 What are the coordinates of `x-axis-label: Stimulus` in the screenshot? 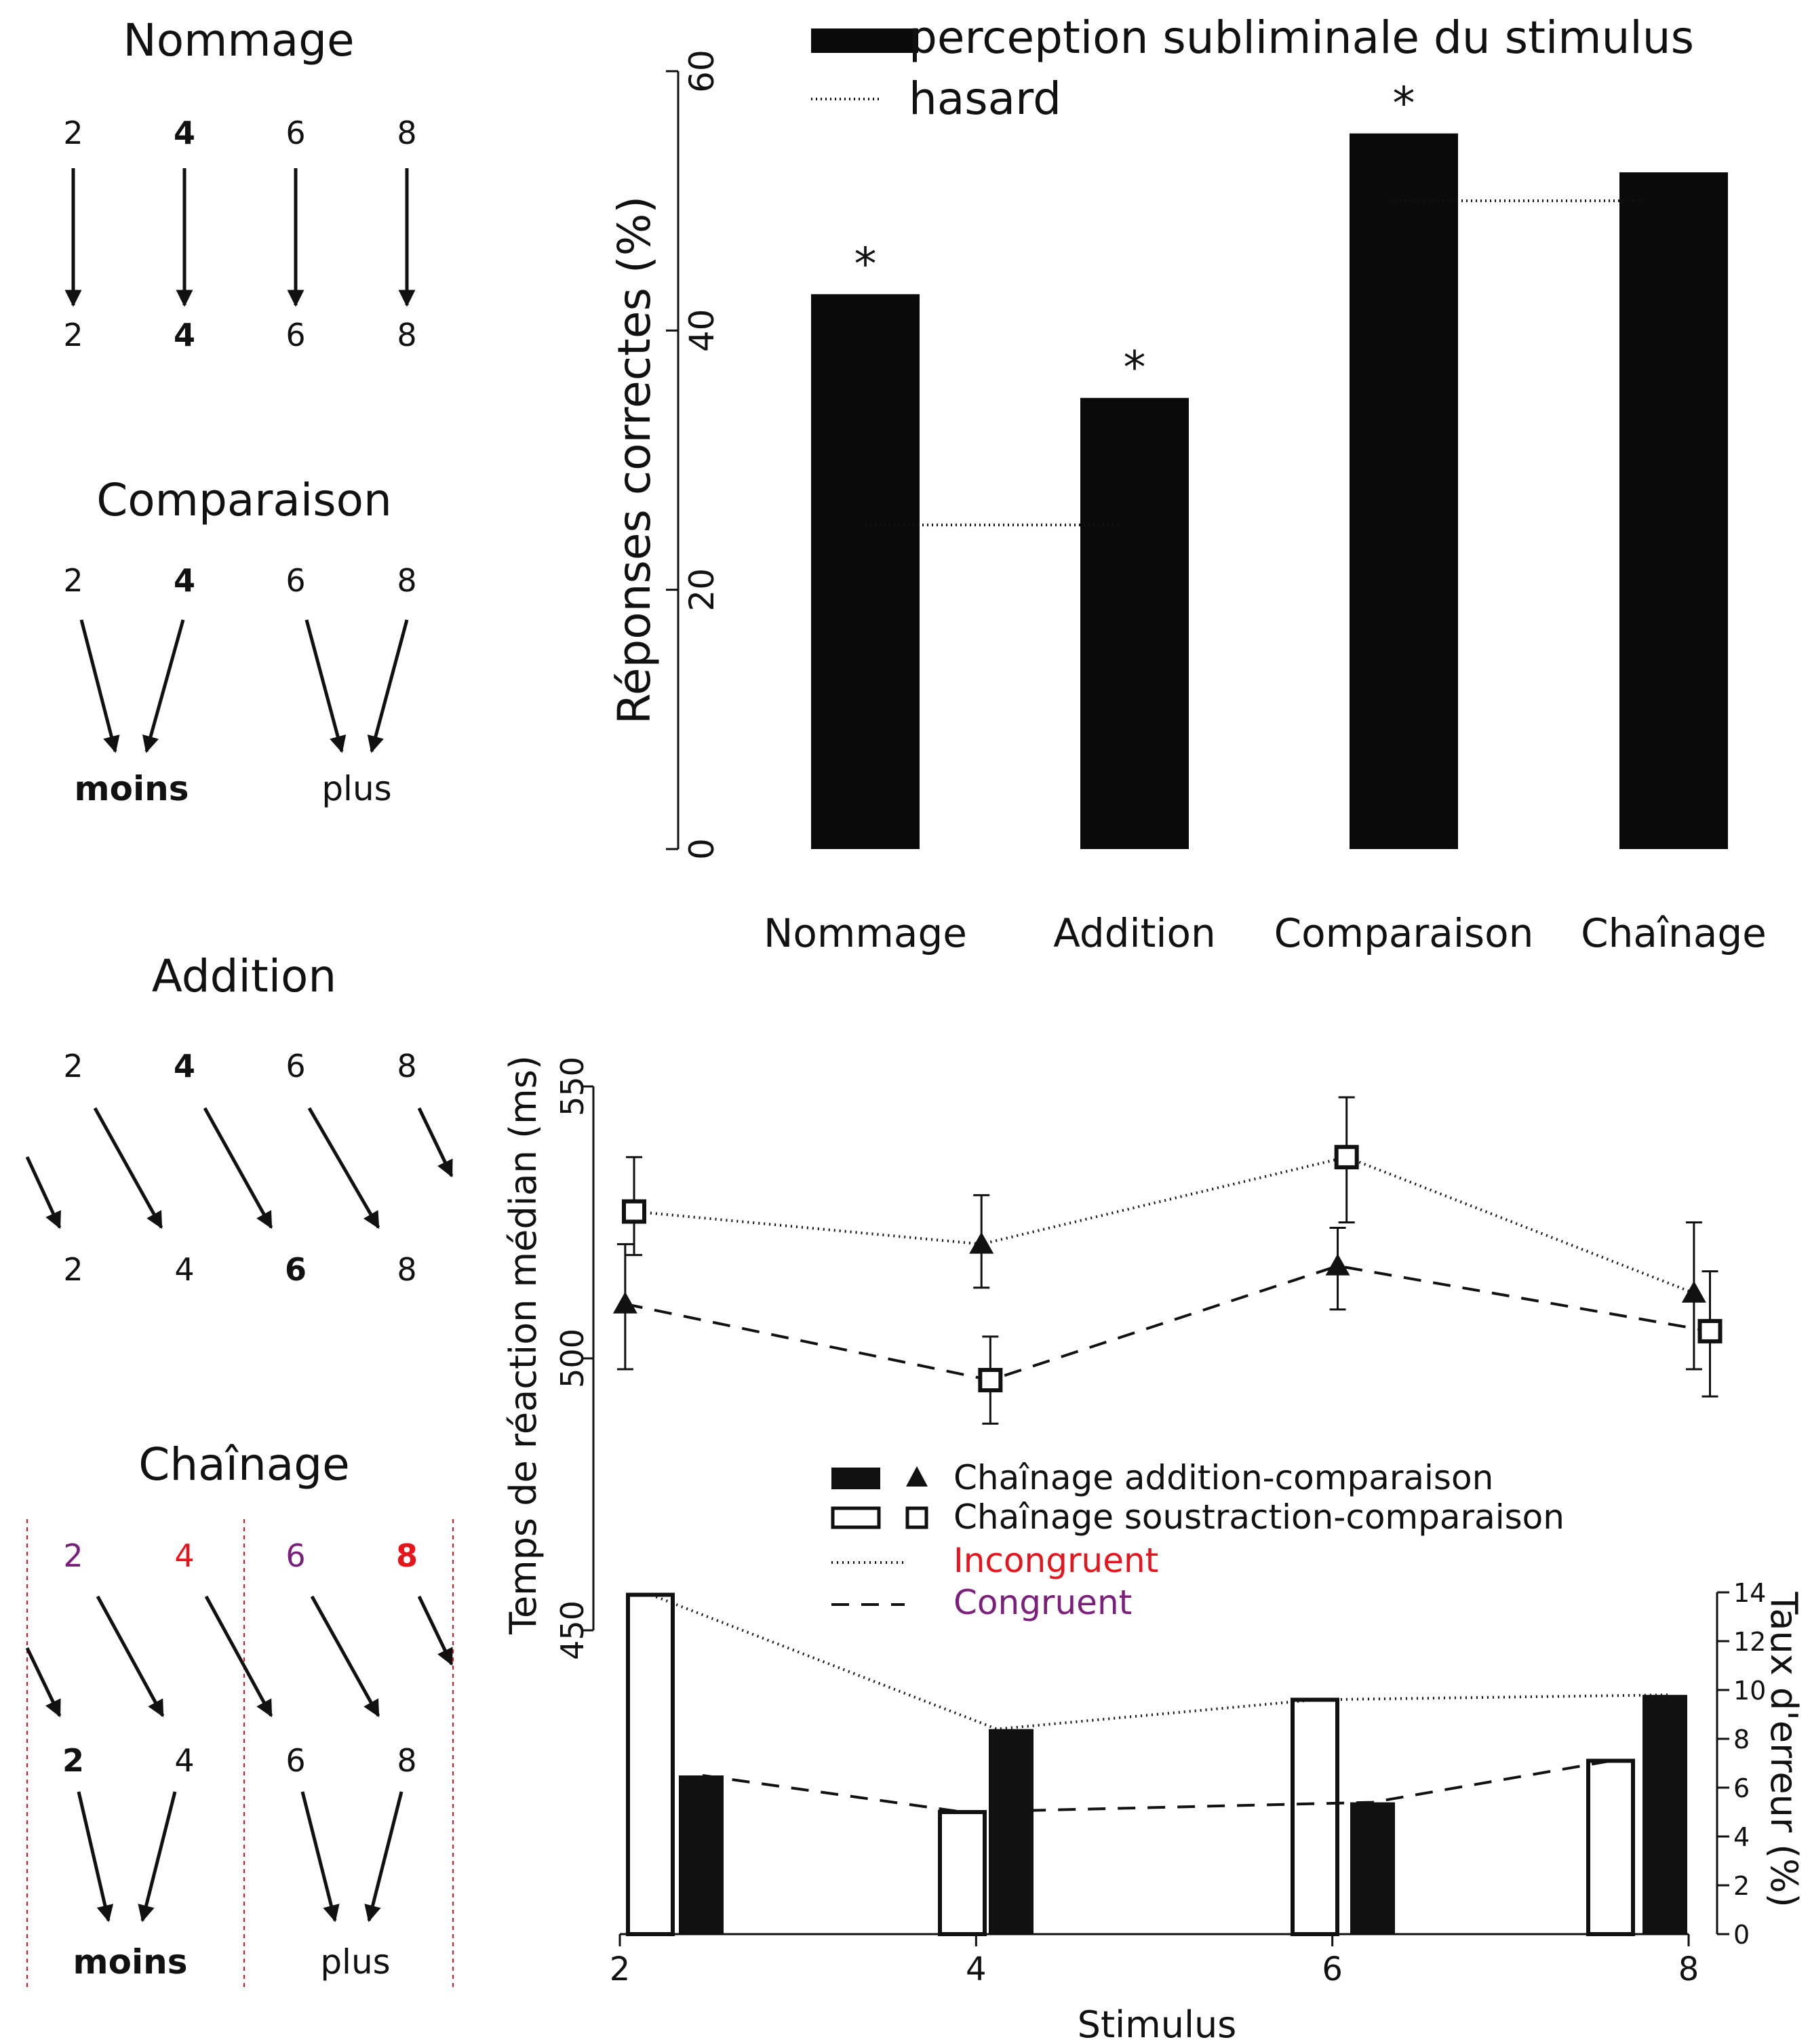 It's located at (1157, 2024).